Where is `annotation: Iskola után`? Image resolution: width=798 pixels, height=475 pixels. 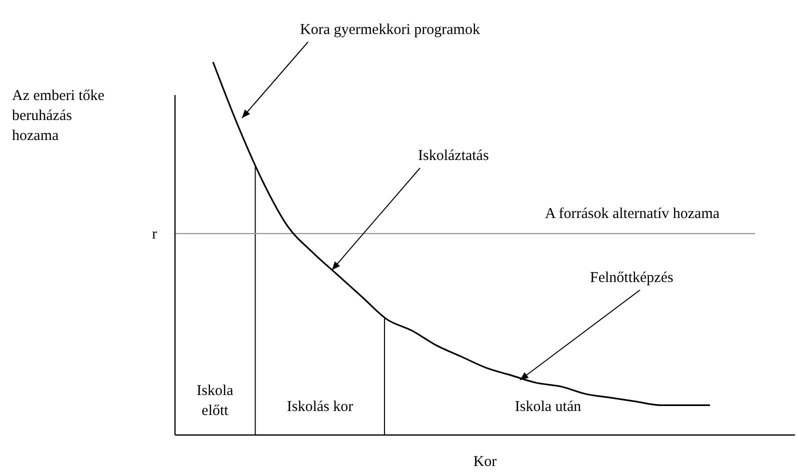 annotation: Iskola után is located at coordinates (548, 407).